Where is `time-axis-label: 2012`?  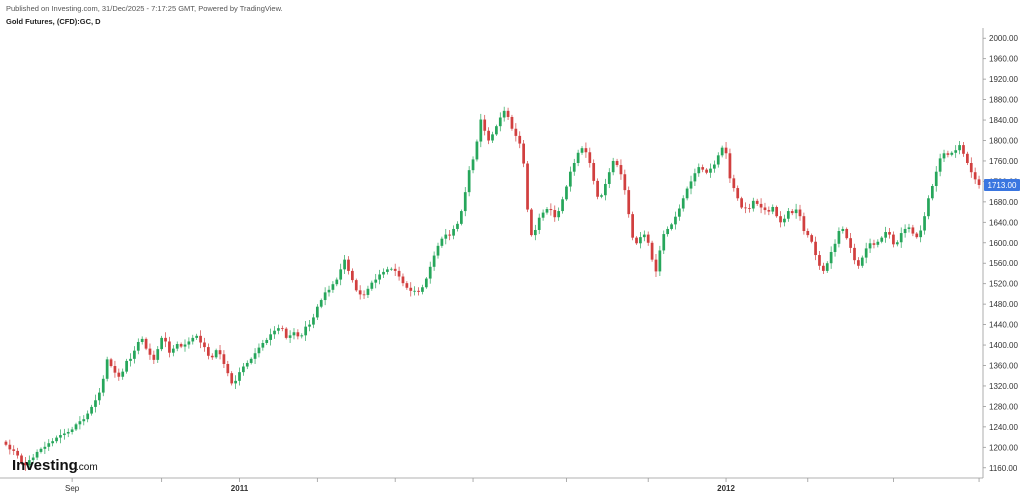
time-axis-label: 2012 is located at coordinates (726, 488).